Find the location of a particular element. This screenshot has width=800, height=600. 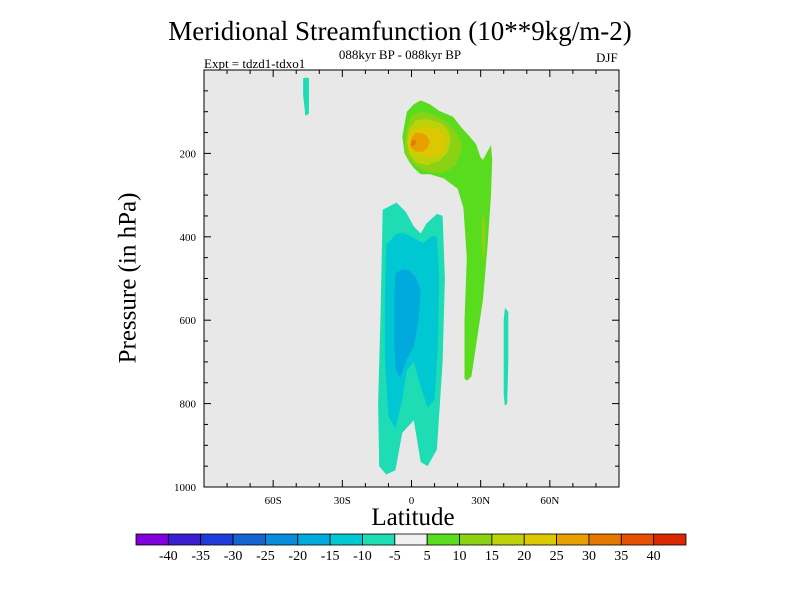

colorbar-label: 30 is located at coordinates (589, 556).